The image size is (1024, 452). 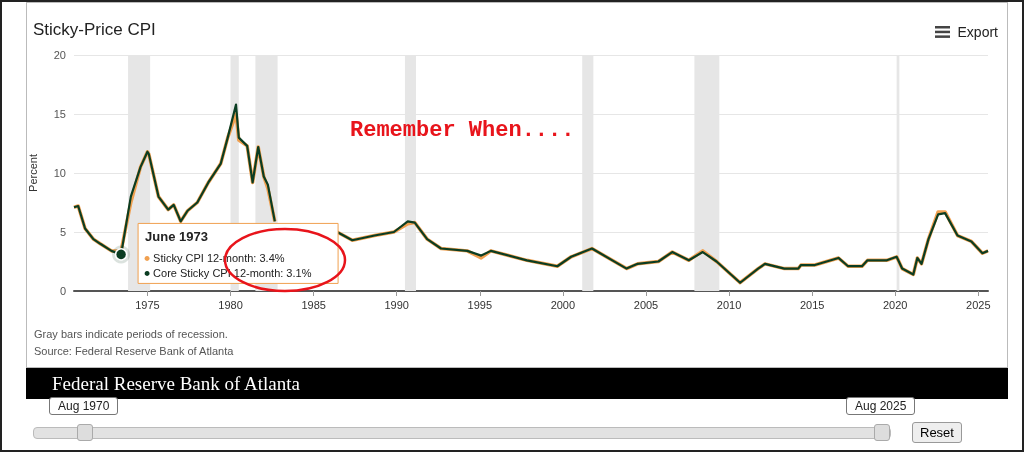 What do you see at coordinates (134, 350) in the screenshot?
I see `source-note: Source: Federal Reserve Bank of Atlanta` at bounding box center [134, 350].